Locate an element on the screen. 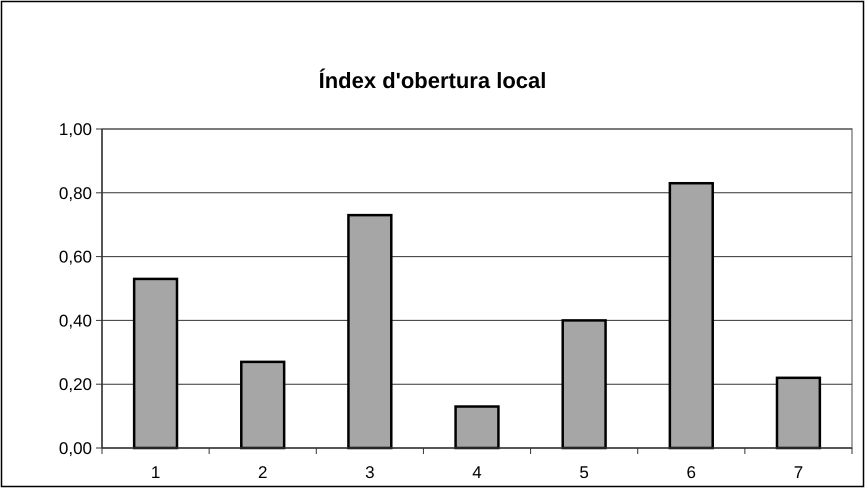 This screenshot has height=488, width=865. x-tick-label: 3 is located at coordinates (370, 472).